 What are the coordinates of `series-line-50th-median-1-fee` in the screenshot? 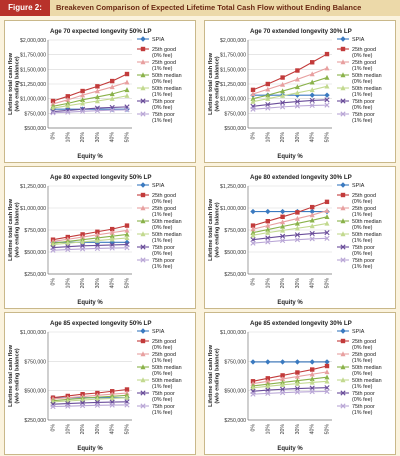 It's located at (90, 241).